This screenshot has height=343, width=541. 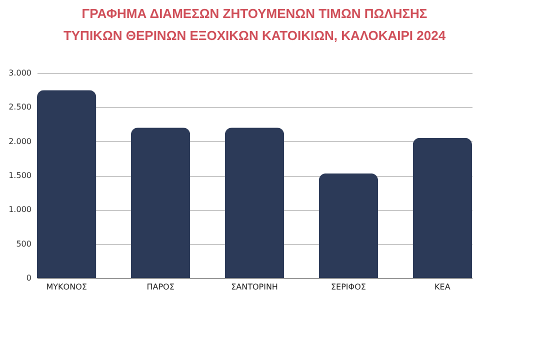 I want to click on y-tick-label: 1.000, so click(x=20, y=209).